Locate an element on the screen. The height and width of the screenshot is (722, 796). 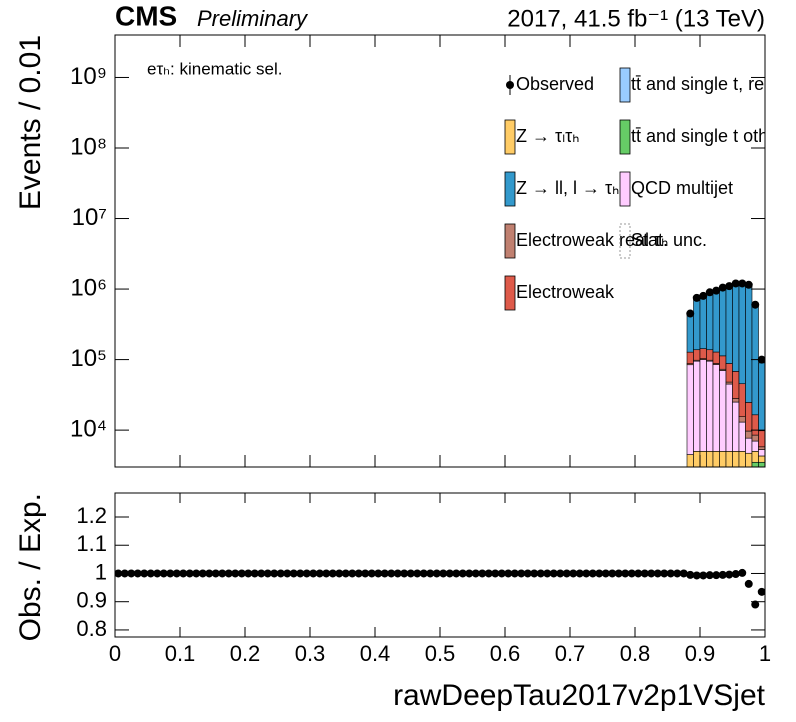
ratio-y-tick-label: 1 is located at coordinates (101, 571).